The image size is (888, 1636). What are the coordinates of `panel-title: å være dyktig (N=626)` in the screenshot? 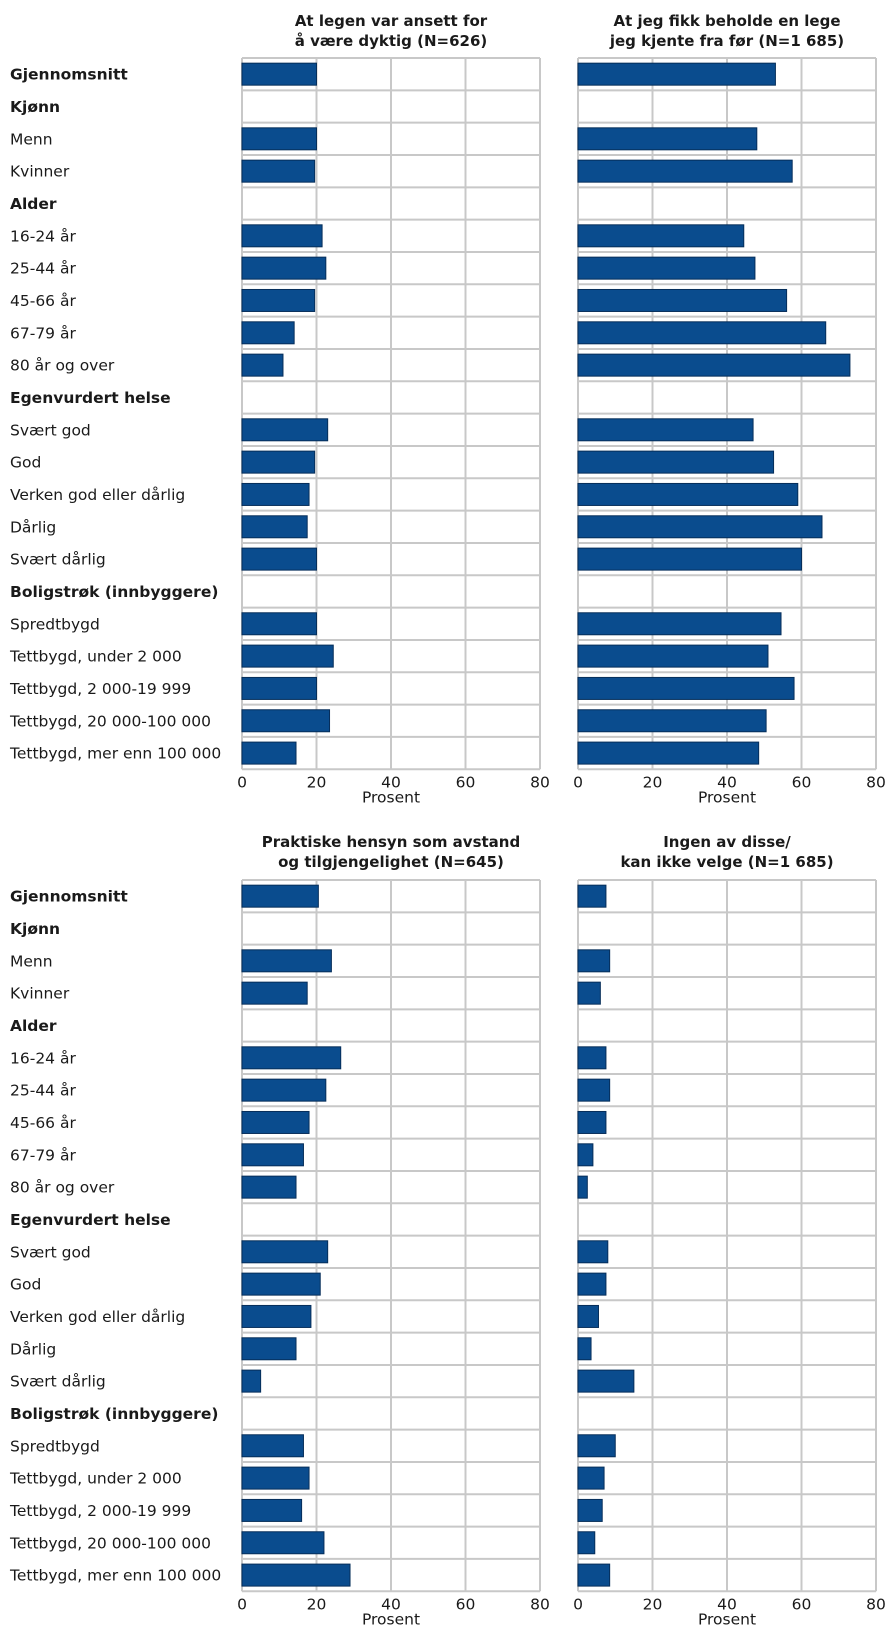 It's located at (391, 41).